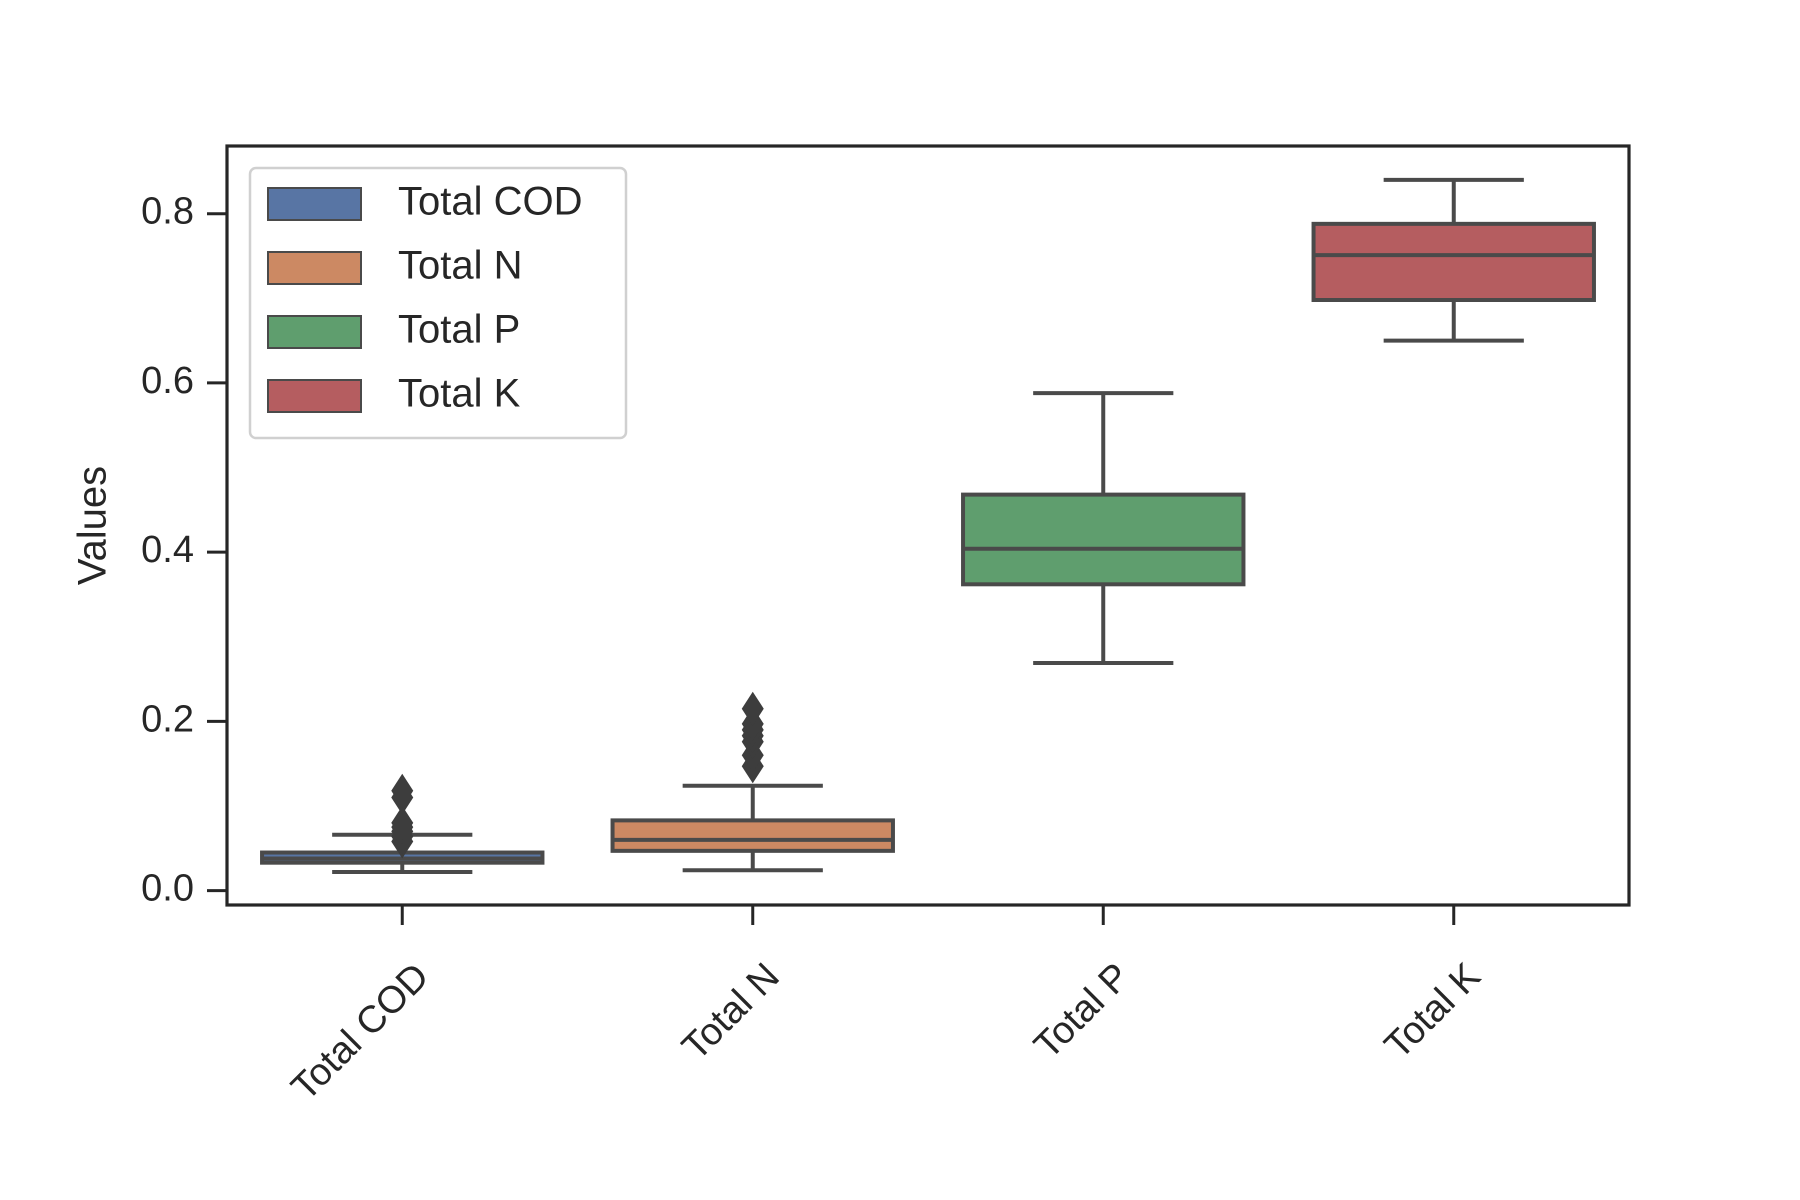 This screenshot has height=1200, width=1800. I want to click on box-total-k, so click(1453, 260).